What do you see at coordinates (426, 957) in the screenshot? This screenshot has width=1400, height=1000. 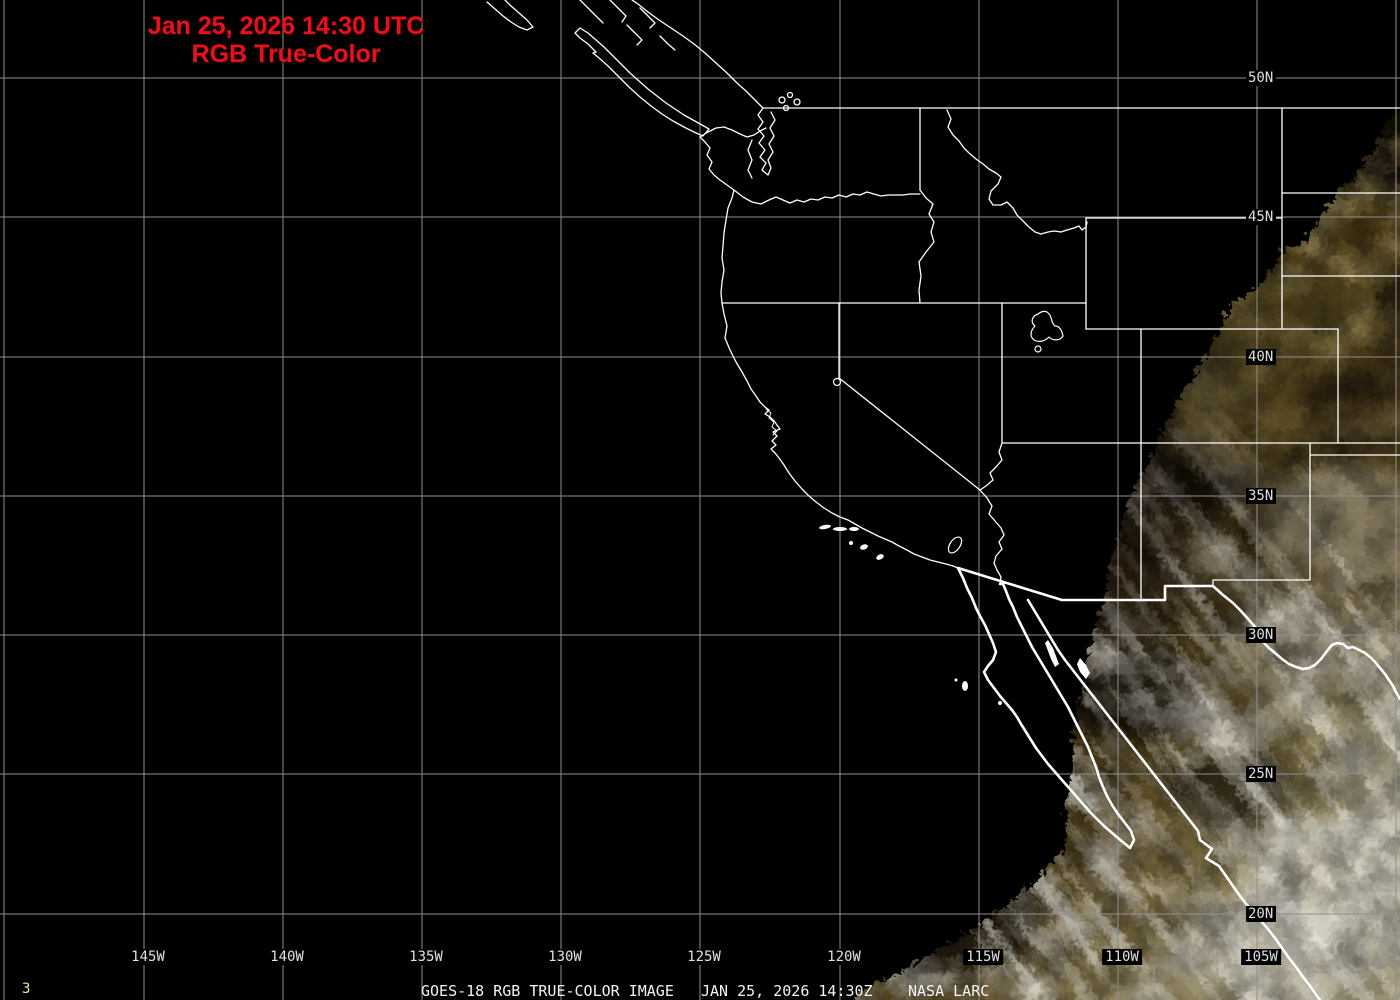 I see `lon-label-135W: 135W` at bounding box center [426, 957].